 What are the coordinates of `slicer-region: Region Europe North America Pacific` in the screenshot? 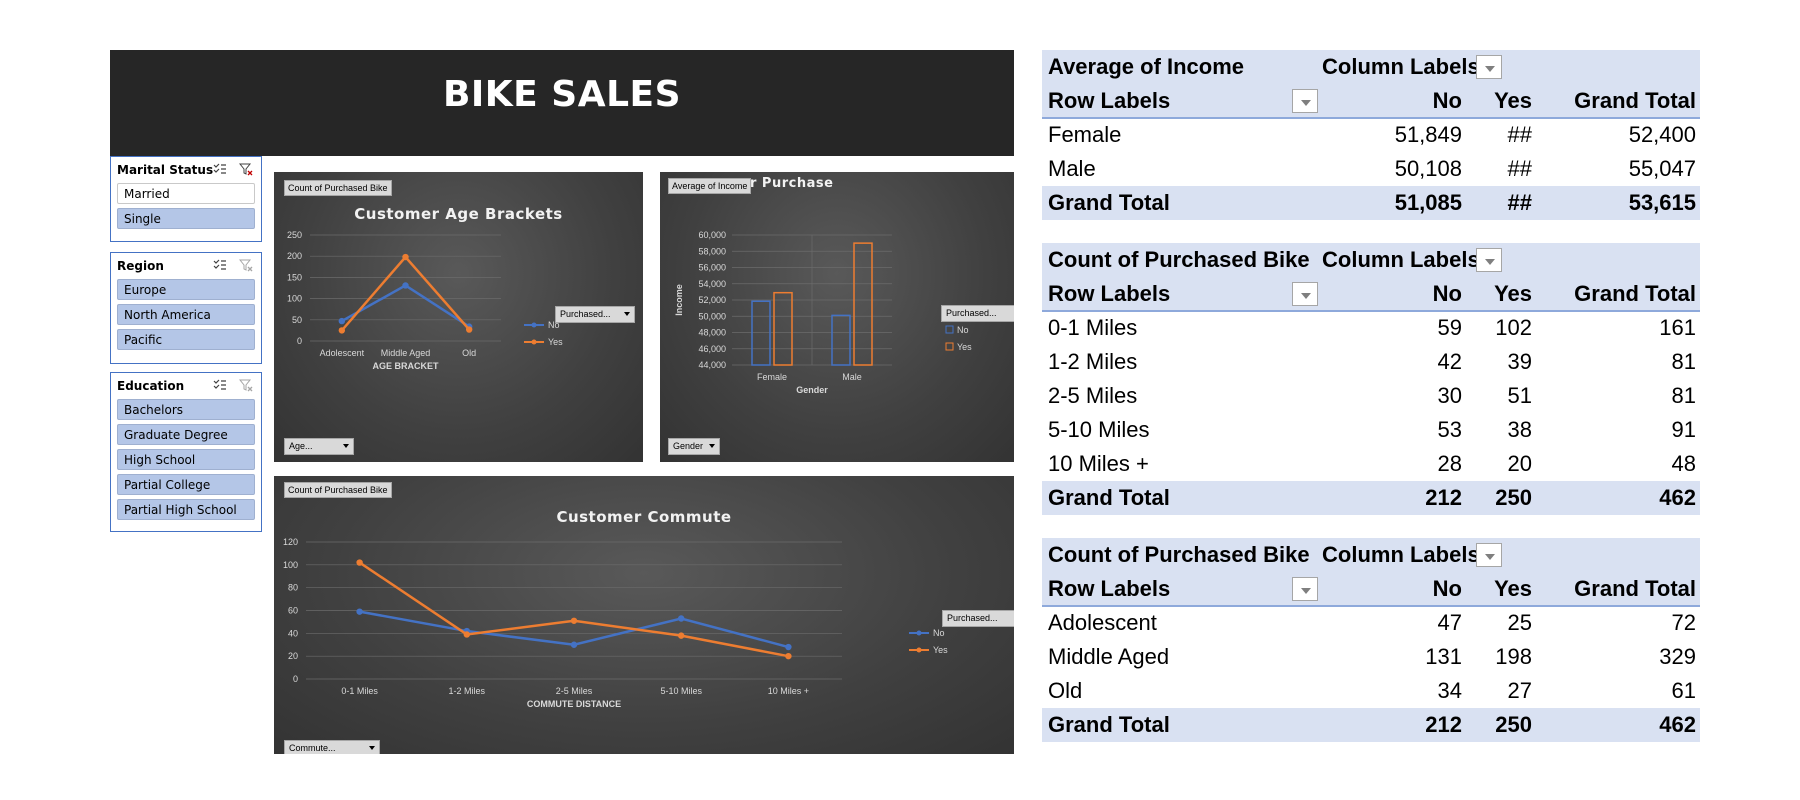 It's located at (186, 308).